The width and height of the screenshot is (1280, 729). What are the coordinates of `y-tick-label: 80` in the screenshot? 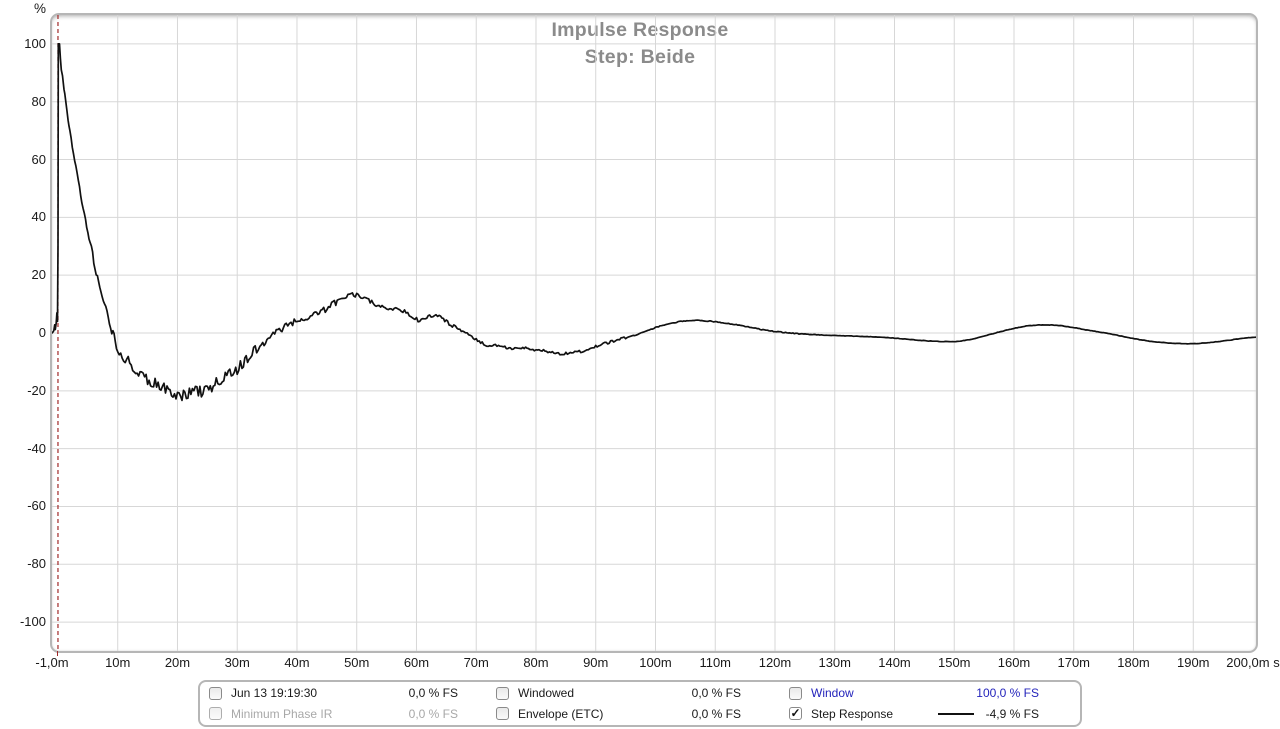 It's located at (38, 101).